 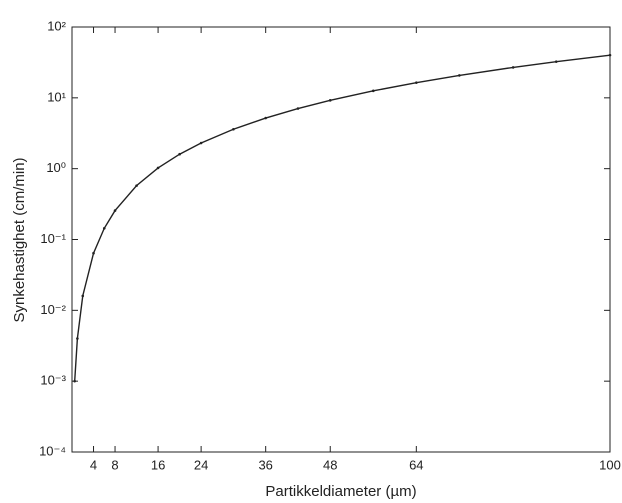 I want to click on x-tick-label: 36, so click(x=265, y=464).